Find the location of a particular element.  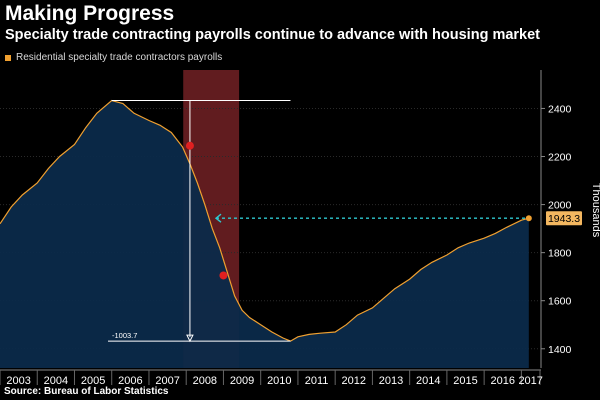

x-tick-label: 2008 is located at coordinates (205, 381).